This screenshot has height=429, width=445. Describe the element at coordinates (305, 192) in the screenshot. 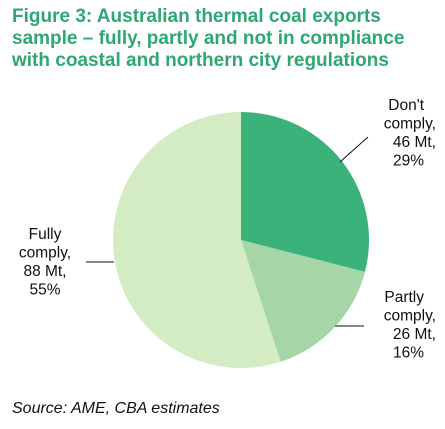

I see `pie-slice-dont-comply` at that location.